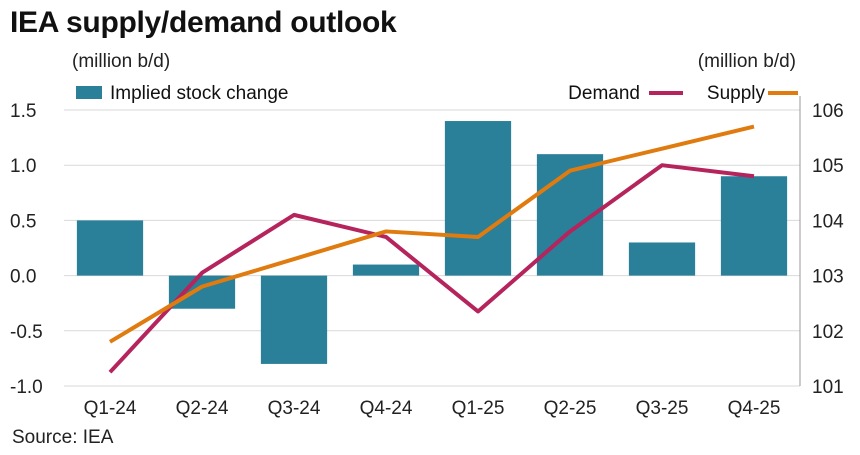  I want to click on left-axis-tick-label: 0.5, so click(23, 221).